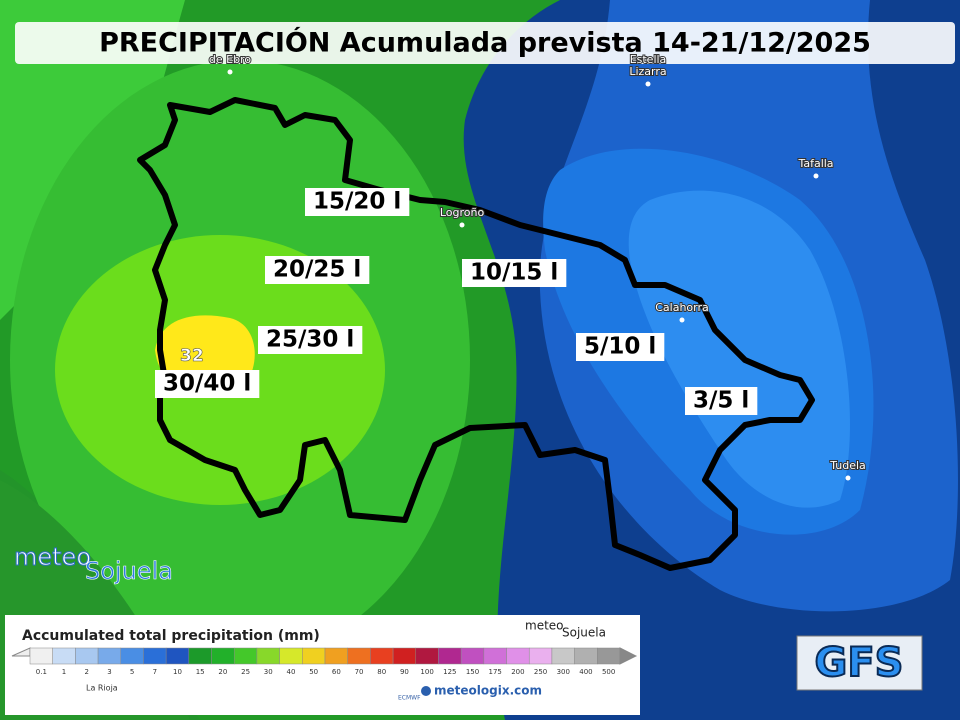 Image resolution: width=960 pixels, height=724 pixels. Describe the element at coordinates (132, 672) in the screenshot. I see `legend-scale-label: 5` at that location.